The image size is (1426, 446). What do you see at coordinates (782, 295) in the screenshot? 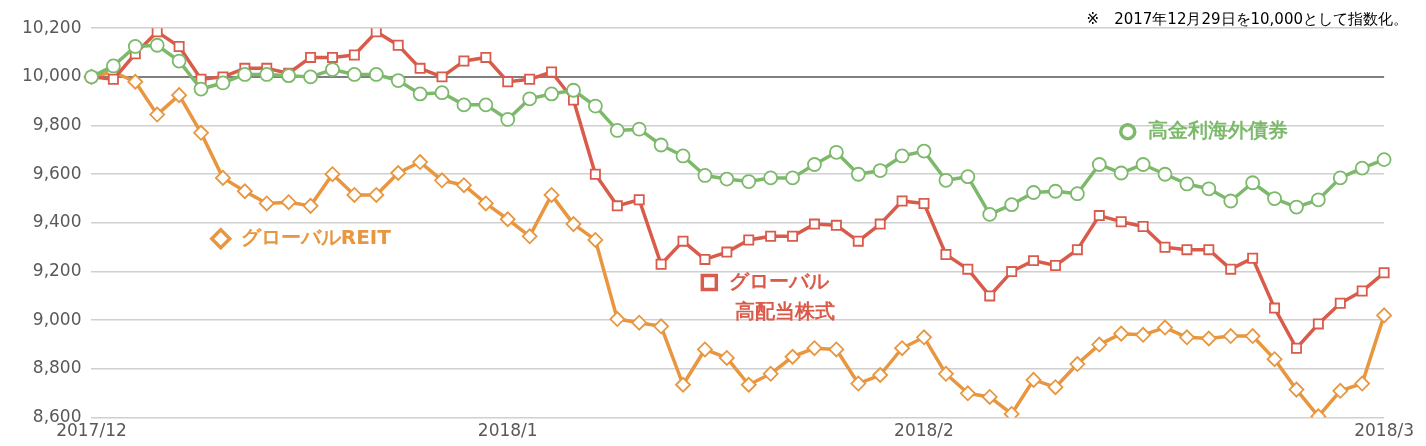
I see `legend-label: グローバル高配当株式` at bounding box center [782, 295].